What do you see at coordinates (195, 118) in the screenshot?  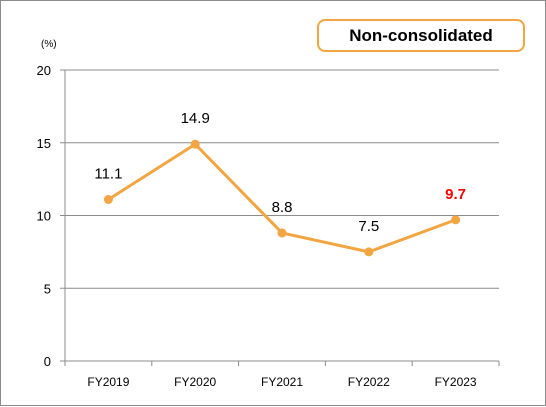 I see `data-label: 14.9` at bounding box center [195, 118].